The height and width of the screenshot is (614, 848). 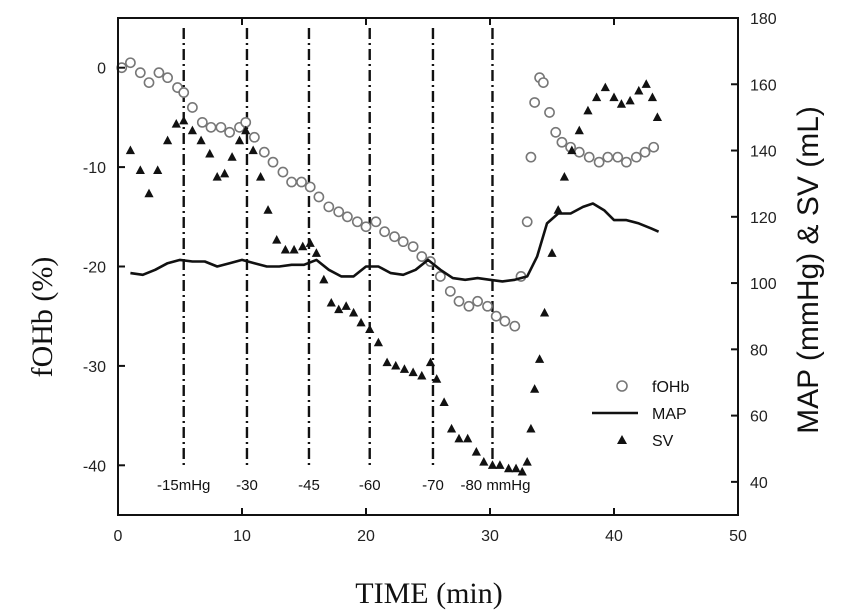 I want to click on x-tick-label: 40, so click(x=614, y=536).